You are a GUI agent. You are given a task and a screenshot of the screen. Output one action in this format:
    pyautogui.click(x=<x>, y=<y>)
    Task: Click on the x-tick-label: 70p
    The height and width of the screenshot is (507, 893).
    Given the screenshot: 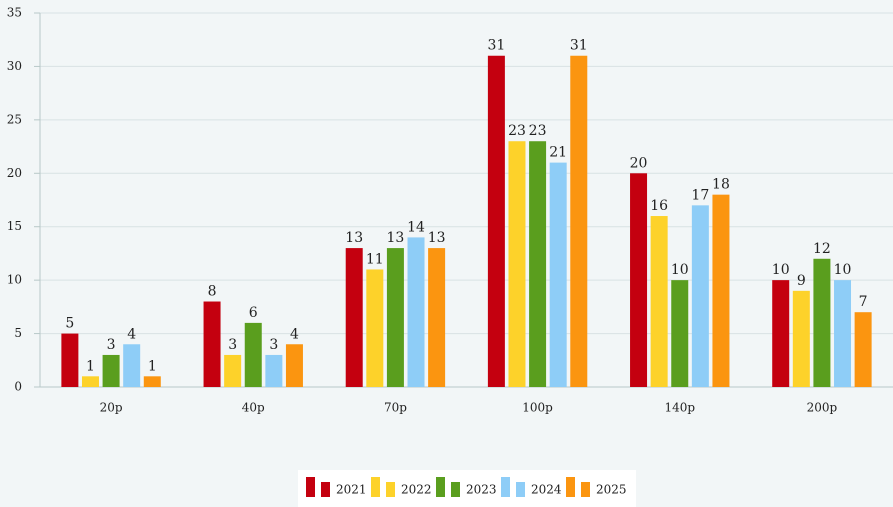 What is the action you would take?
    pyautogui.click(x=395, y=408)
    